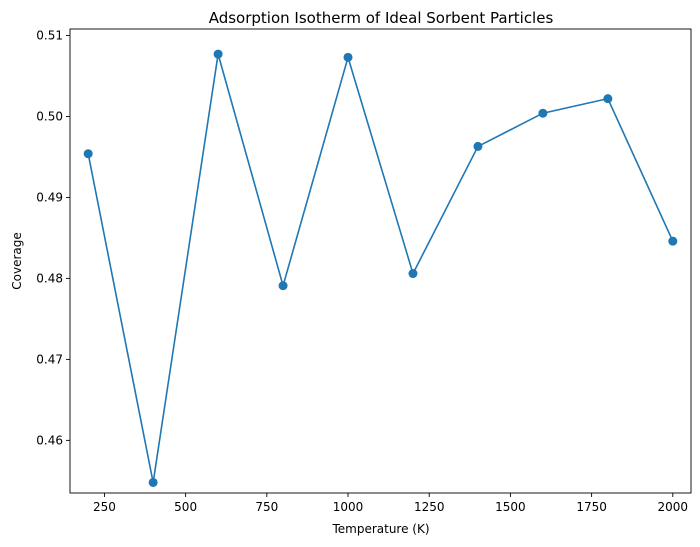  What do you see at coordinates (49, 278) in the screenshot?
I see `y-tick-label: 0.48` at bounding box center [49, 278].